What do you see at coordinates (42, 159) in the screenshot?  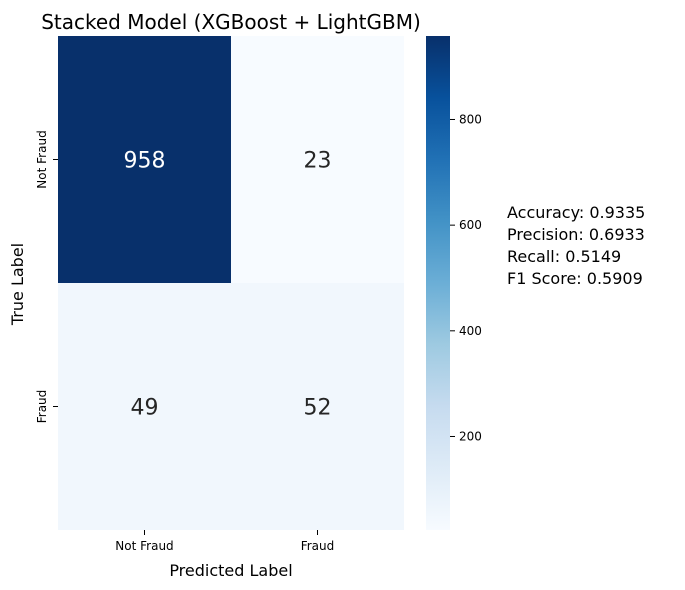 I see `y-tick-label: Not Fraud` at bounding box center [42, 159].